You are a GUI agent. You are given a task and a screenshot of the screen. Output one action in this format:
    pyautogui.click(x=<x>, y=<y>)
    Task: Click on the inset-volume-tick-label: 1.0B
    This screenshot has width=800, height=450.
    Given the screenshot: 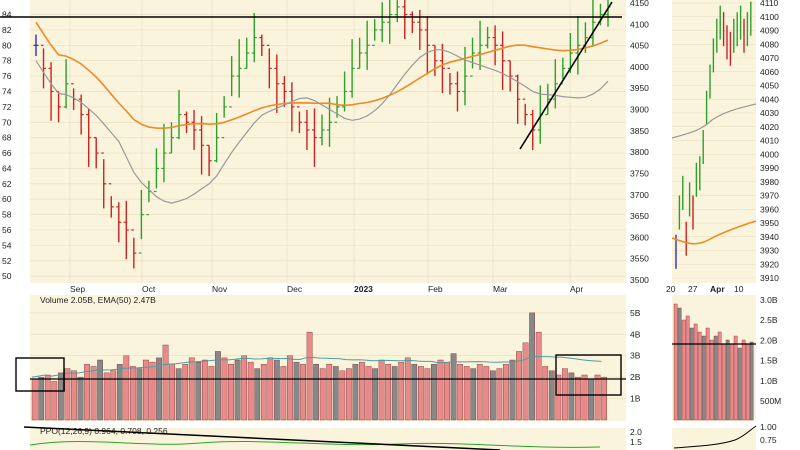 What is the action you would take?
    pyautogui.click(x=769, y=381)
    